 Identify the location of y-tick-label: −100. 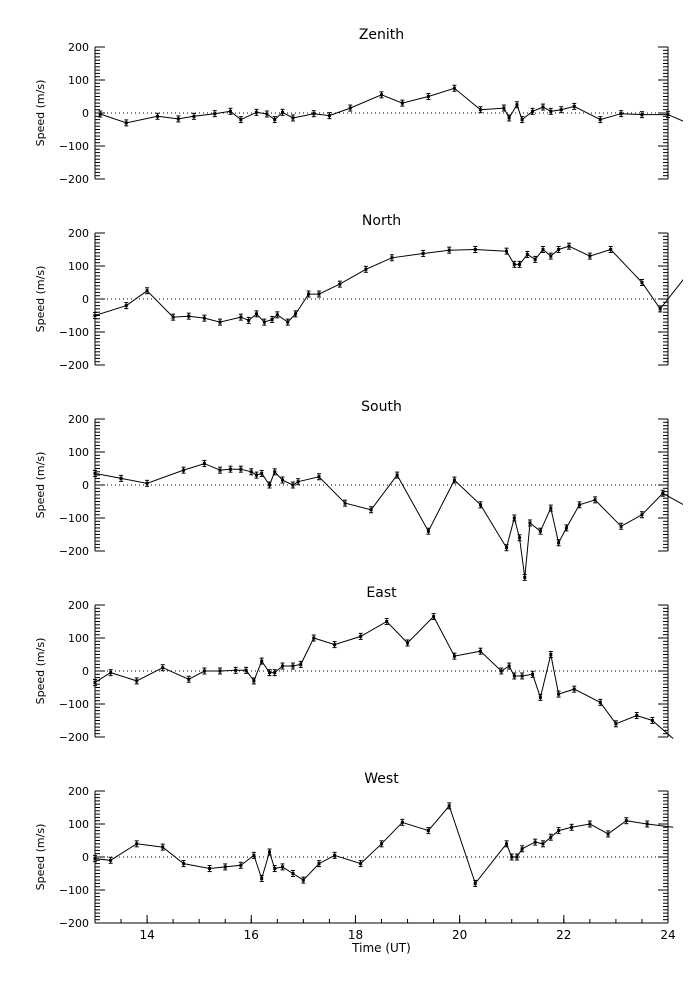
(74, 890).